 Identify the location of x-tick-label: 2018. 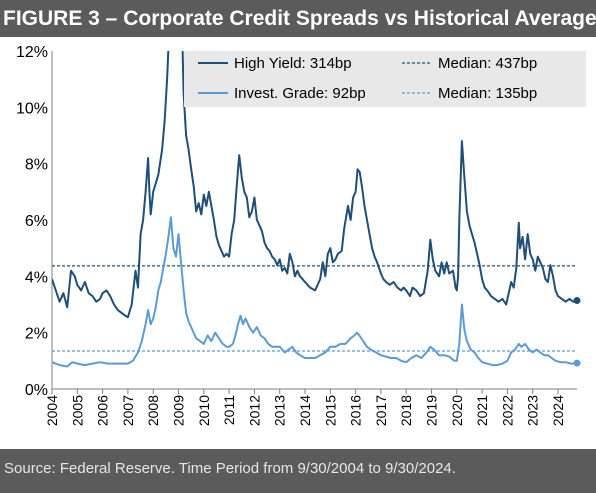
(406, 410).